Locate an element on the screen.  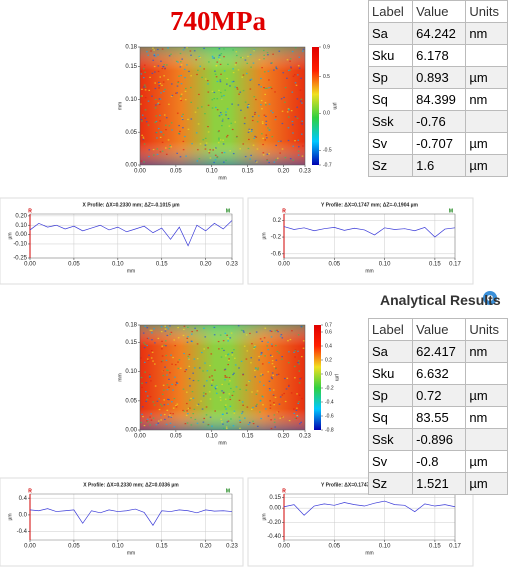
panel-frame is located at coordinates (122, 241).